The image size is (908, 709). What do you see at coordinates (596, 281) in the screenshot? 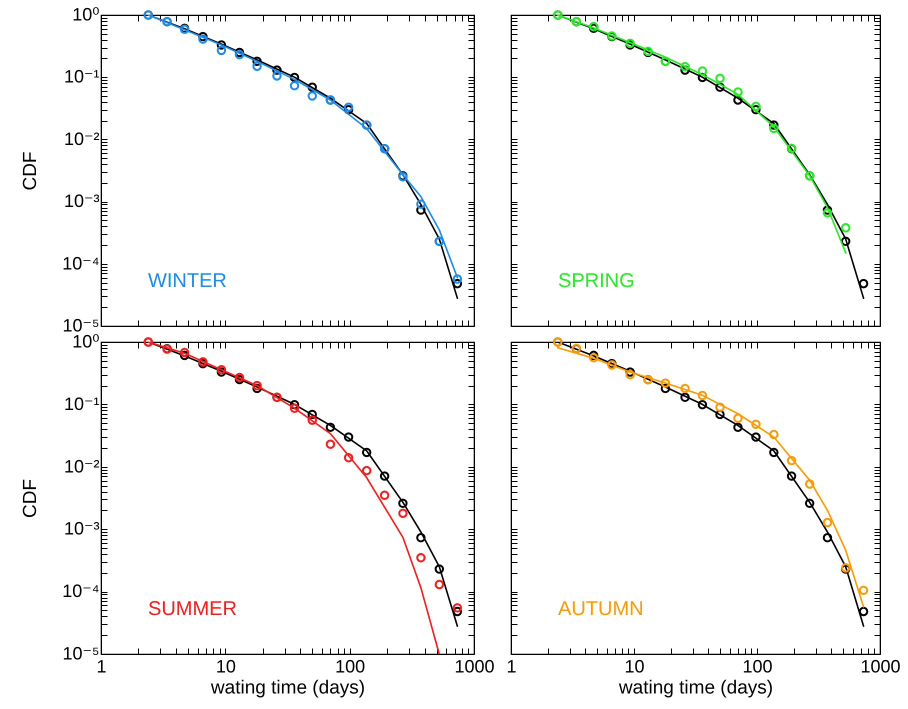
I see `text: SPRING` at bounding box center [596, 281].